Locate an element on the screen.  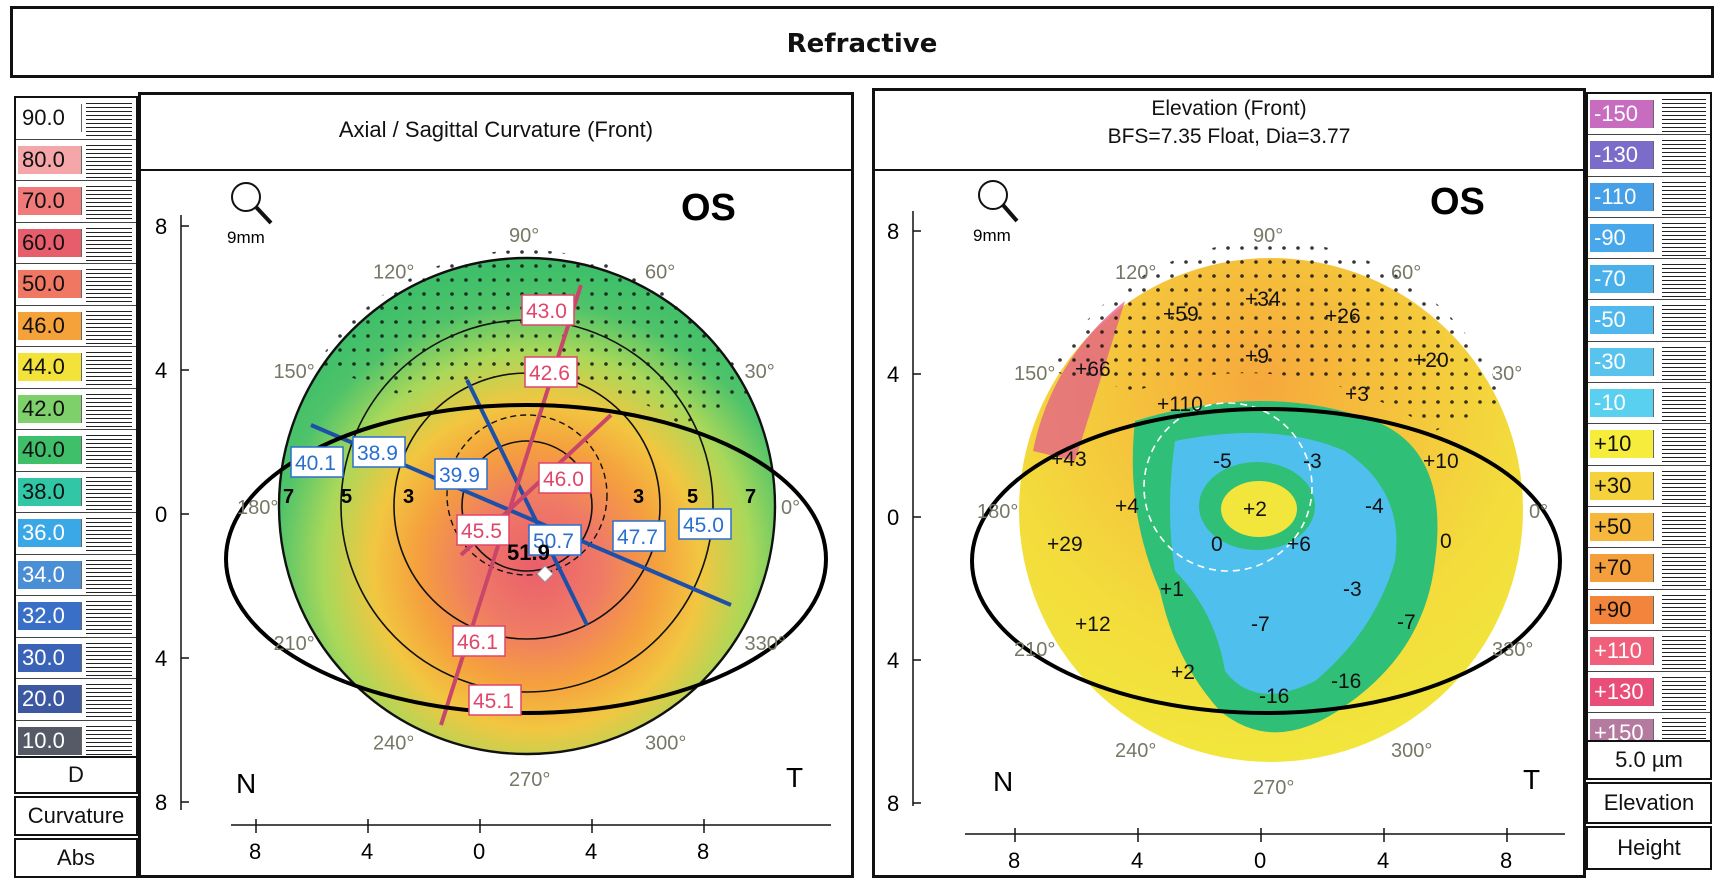
angle-label: 330° is located at coordinates (765, 644).